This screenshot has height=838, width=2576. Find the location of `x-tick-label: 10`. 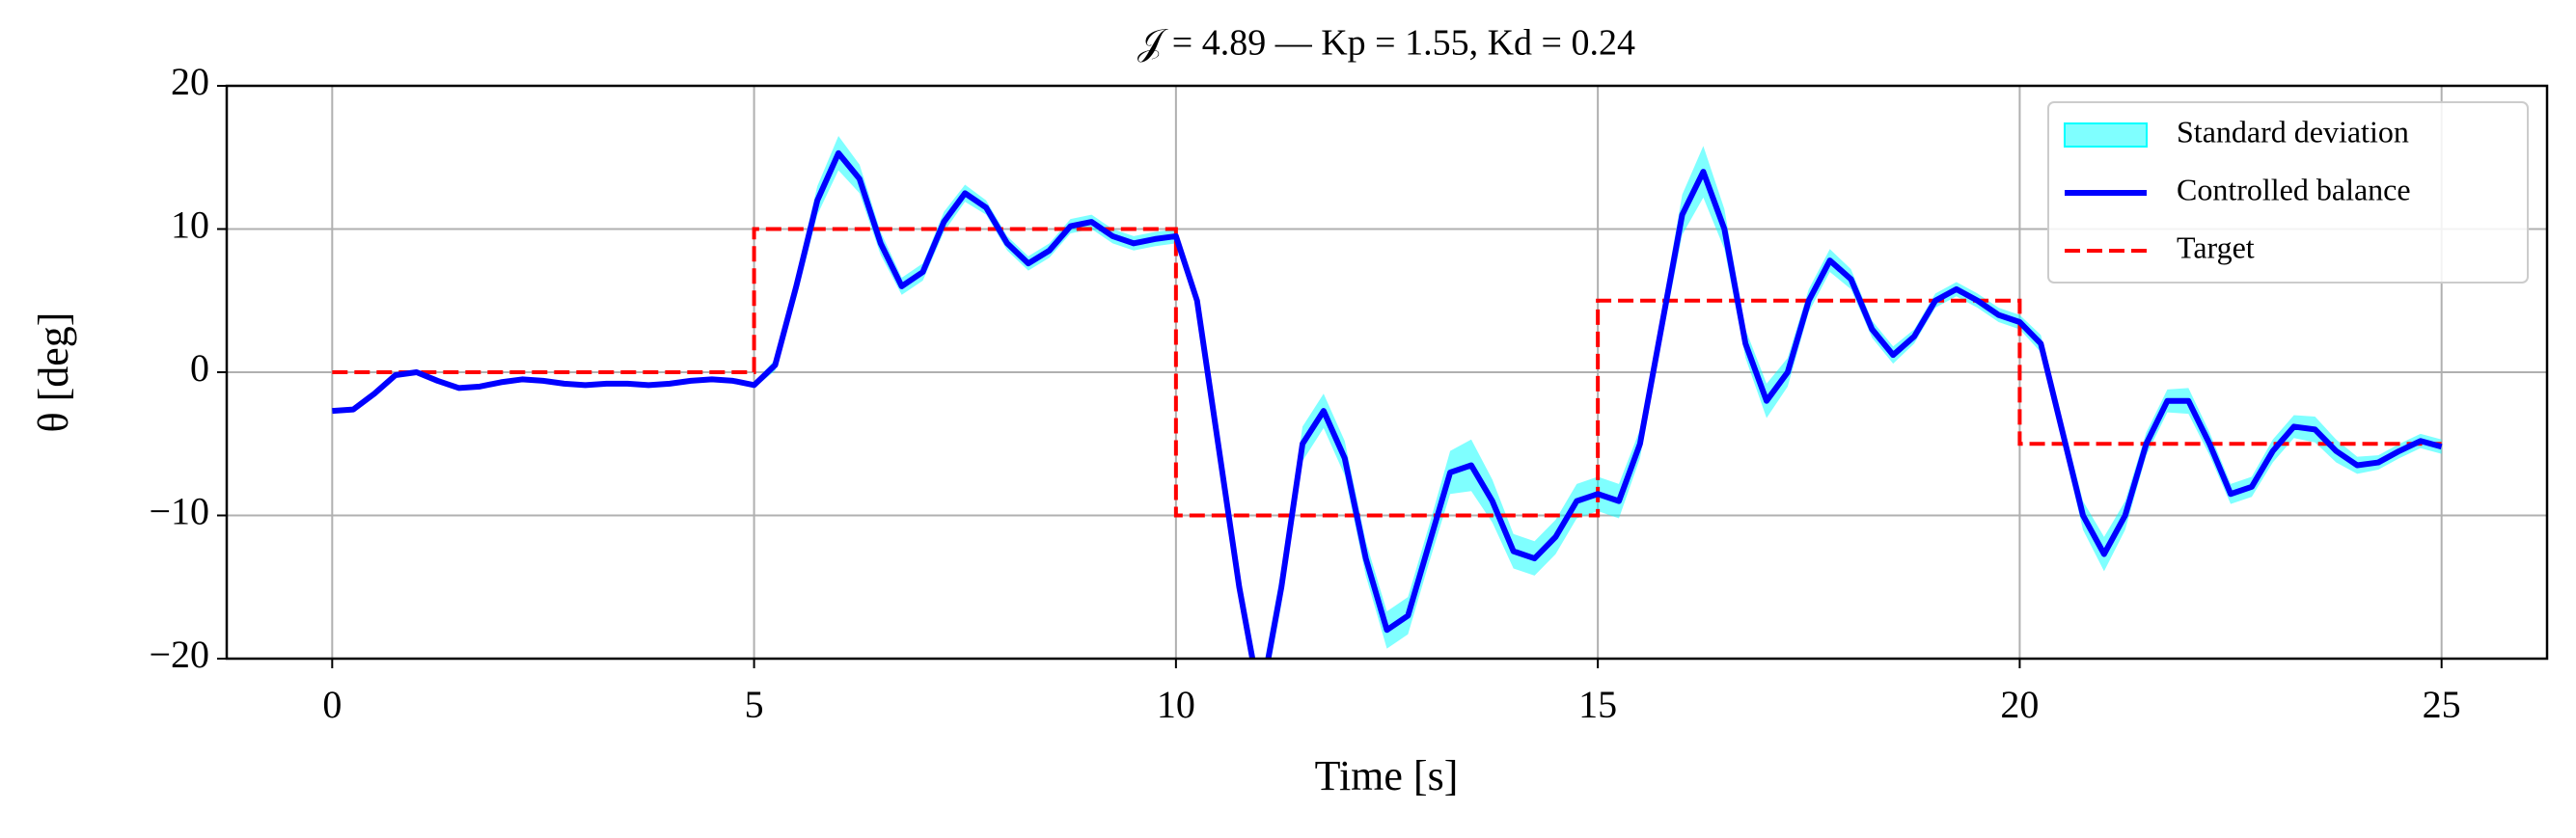

x-tick-label: 10 is located at coordinates (1176, 704).